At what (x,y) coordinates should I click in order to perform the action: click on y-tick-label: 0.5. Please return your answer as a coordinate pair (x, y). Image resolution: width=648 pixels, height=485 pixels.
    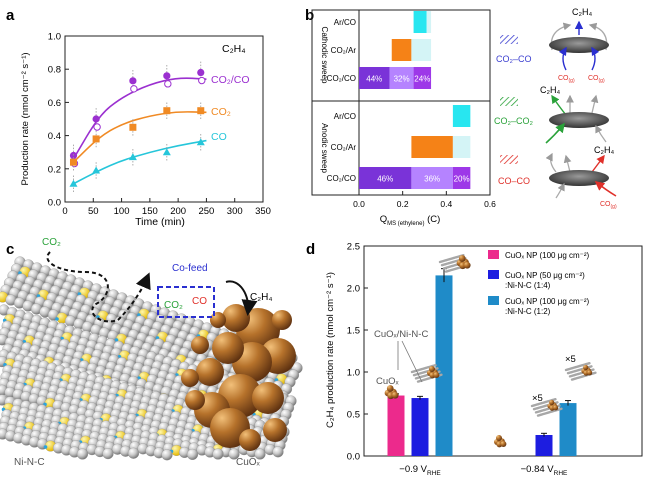
    Looking at the image, I should click on (353, 415).